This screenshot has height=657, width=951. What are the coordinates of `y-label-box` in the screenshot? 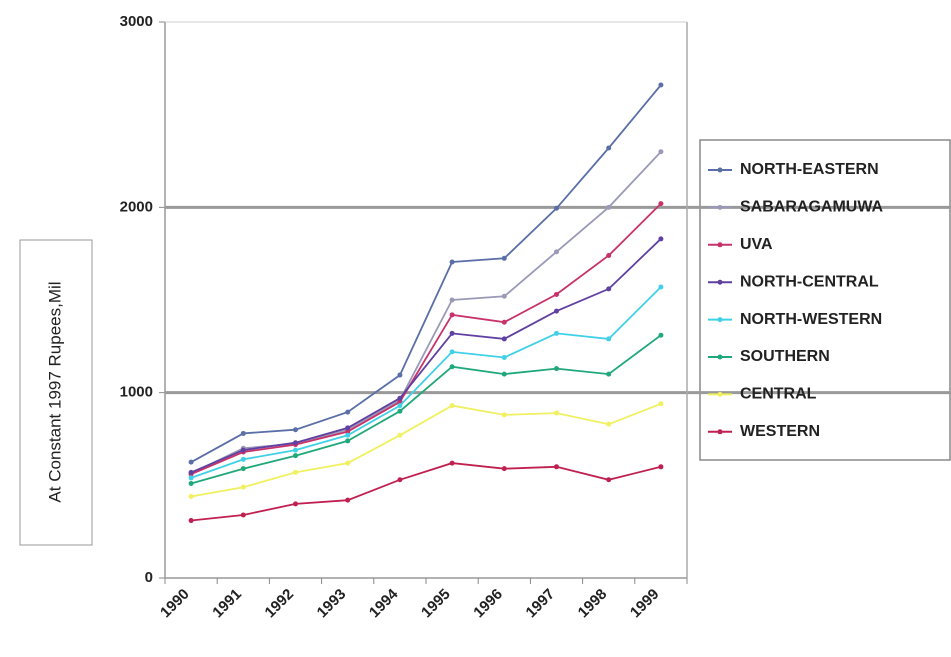 It's located at (56, 392).